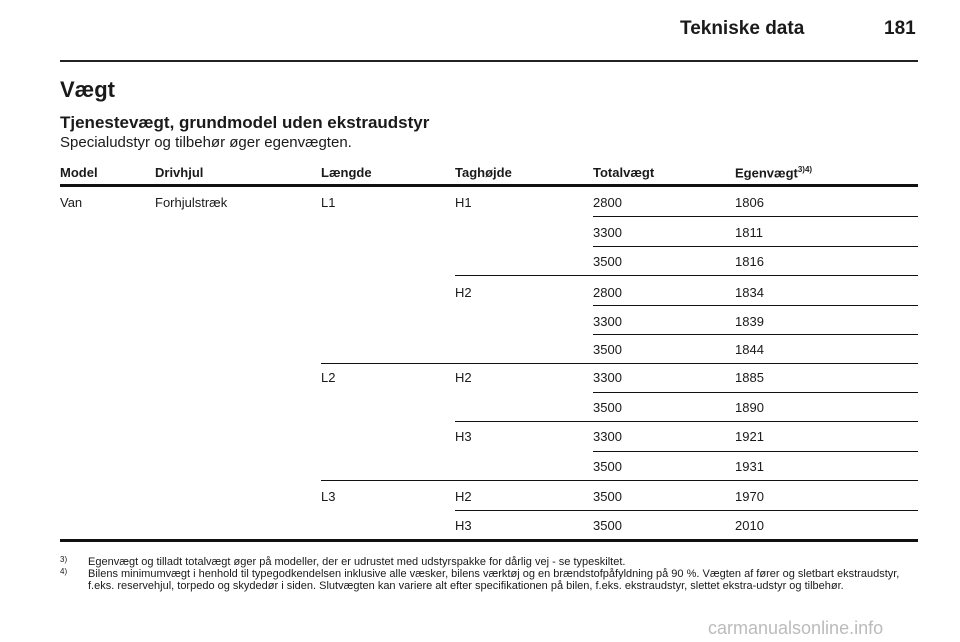 This screenshot has height=642, width=960. What do you see at coordinates (624, 172) in the screenshot?
I see `col-header-total-weight: Totalvægt` at bounding box center [624, 172].